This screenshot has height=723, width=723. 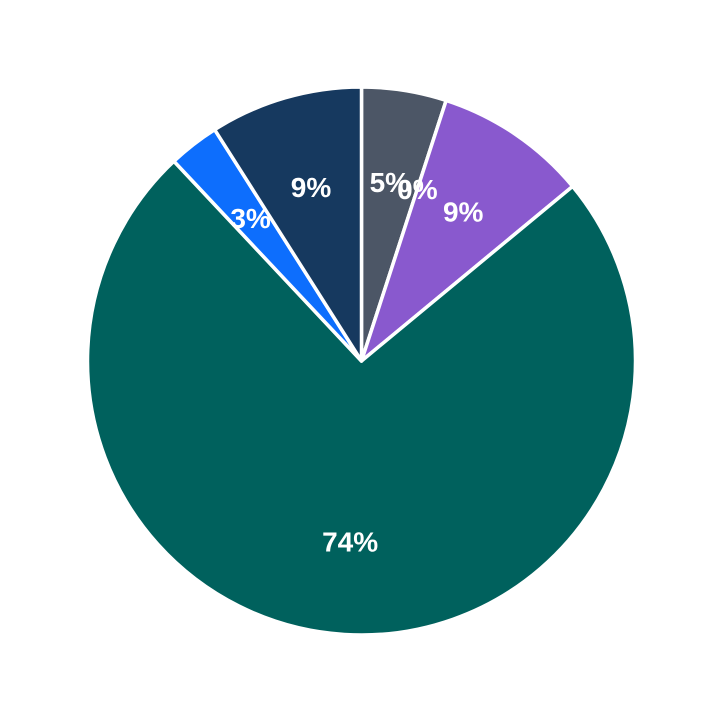 I want to click on pie-slice-label-3: 74%, so click(x=350, y=542).